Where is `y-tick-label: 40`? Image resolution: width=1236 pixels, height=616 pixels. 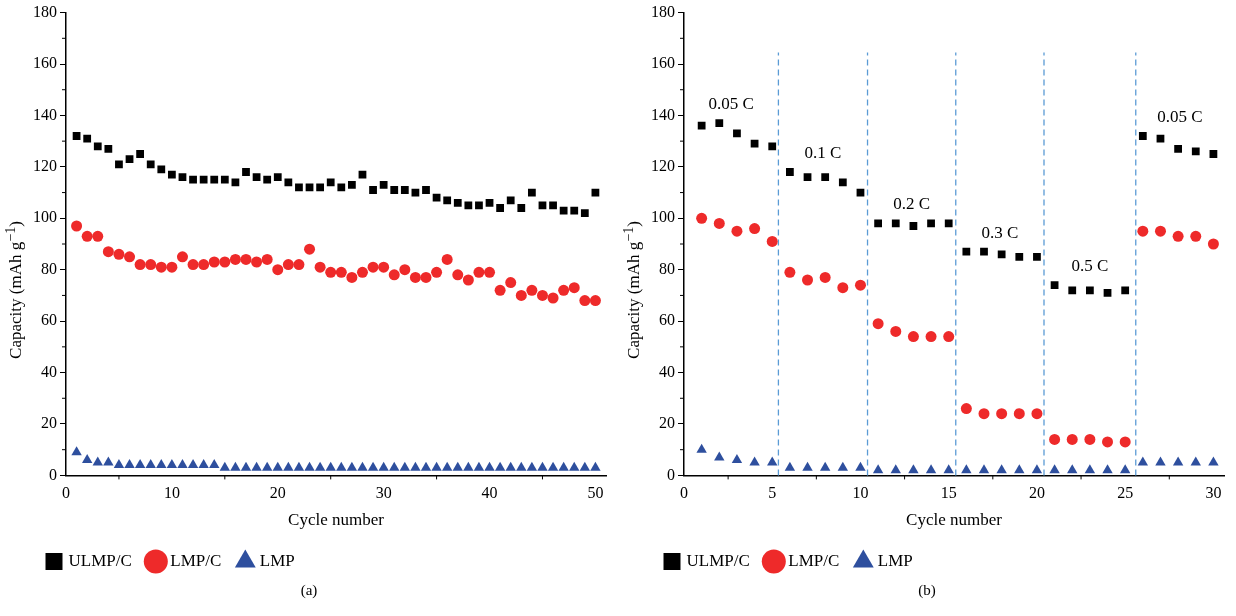
y-tick-label: 40 is located at coordinates (667, 371).